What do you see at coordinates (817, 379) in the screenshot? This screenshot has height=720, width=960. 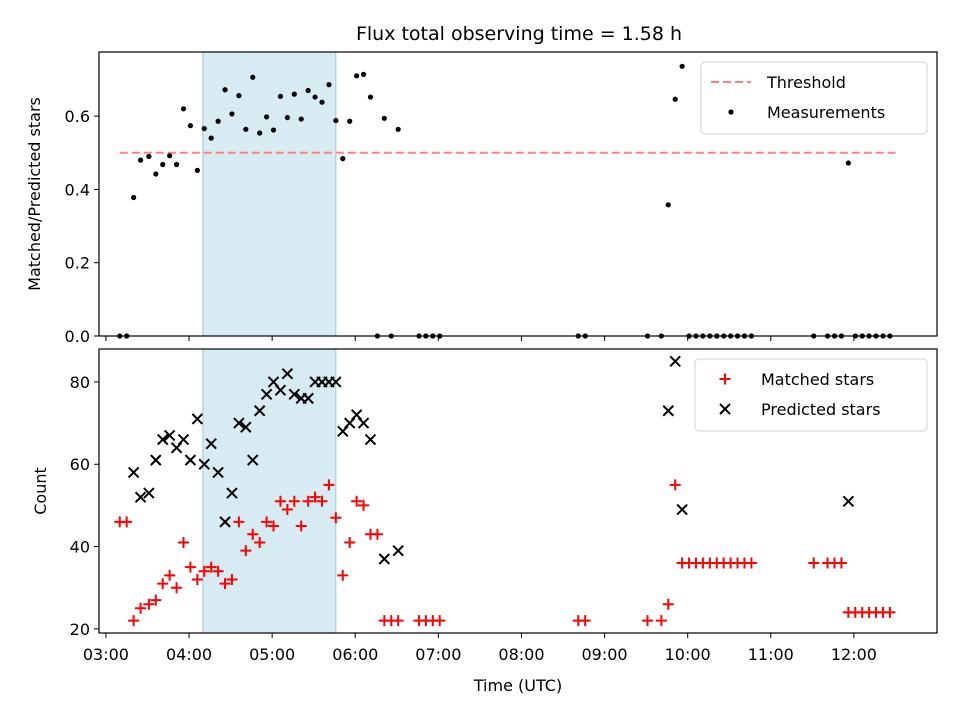 I see `legend-label: Matched stars` at bounding box center [817, 379].